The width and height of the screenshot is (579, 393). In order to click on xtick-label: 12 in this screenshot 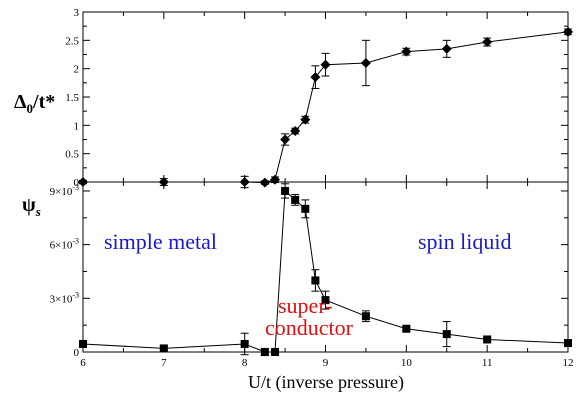, I will do `click(568, 363)`.